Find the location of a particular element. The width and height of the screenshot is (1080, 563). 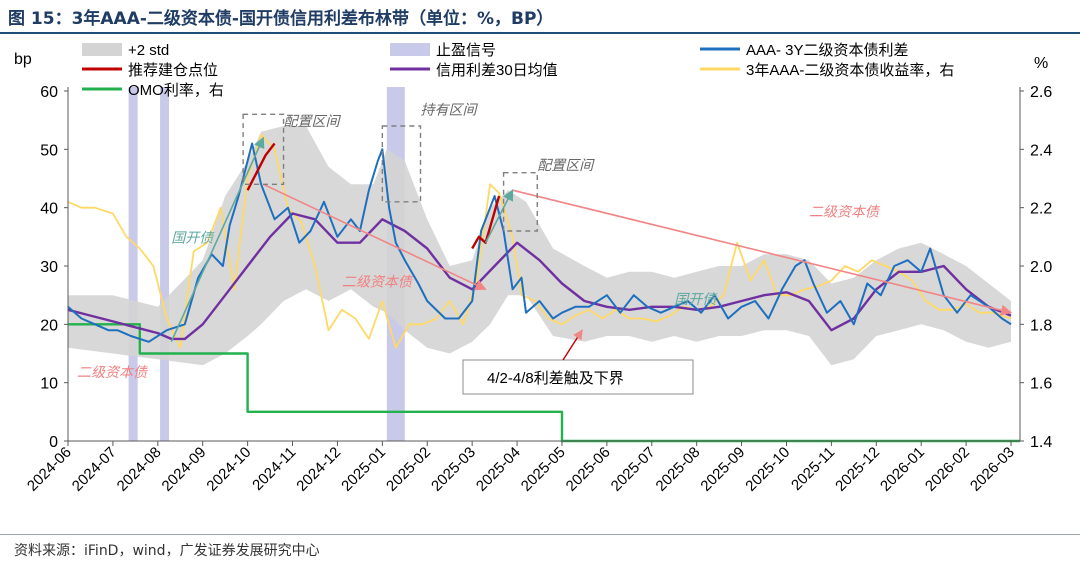

left-tick-label-0: 0 is located at coordinates (53, 442).